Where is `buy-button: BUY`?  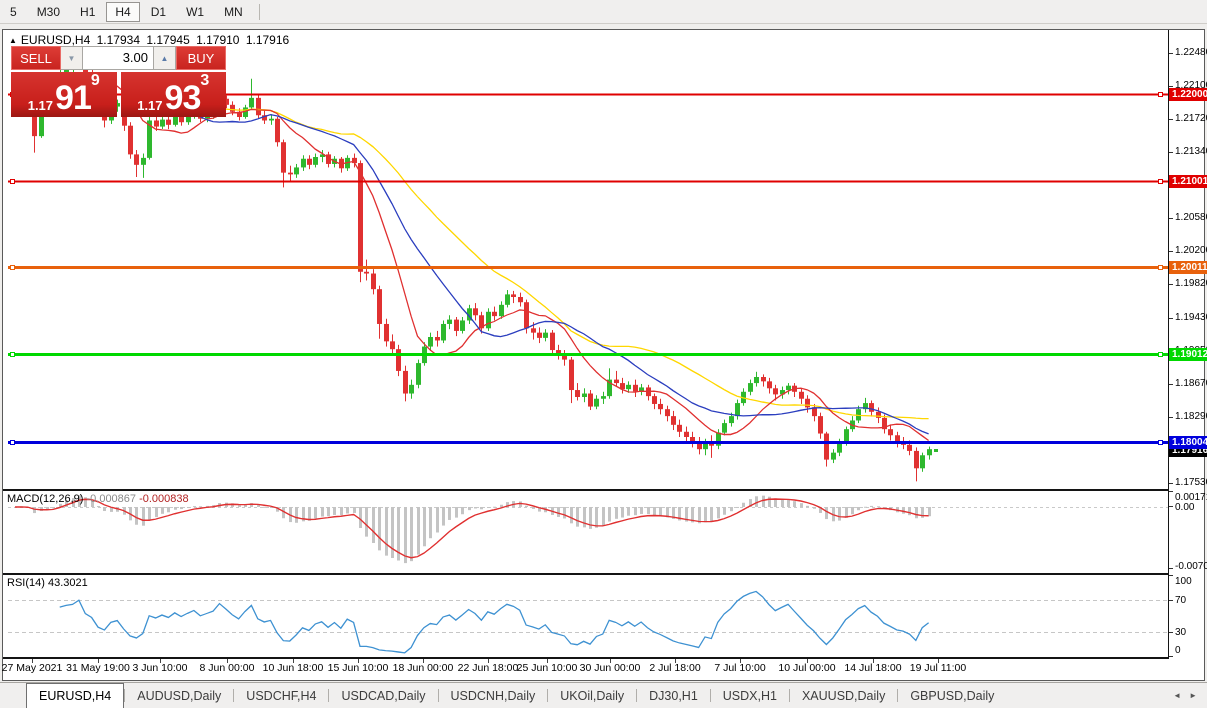
buy-button: BUY is located at coordinates (201, 58).